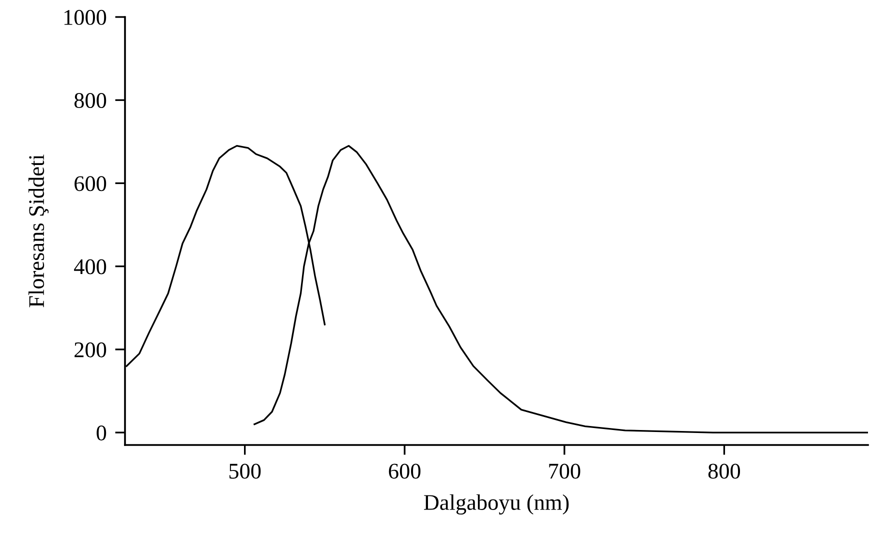 This screenshot has height=537, width=870. Describe the element at coordinates (496, 504) in the screenshot. I see `x-axis-title: Dalgaboyu (nm)` at that location.